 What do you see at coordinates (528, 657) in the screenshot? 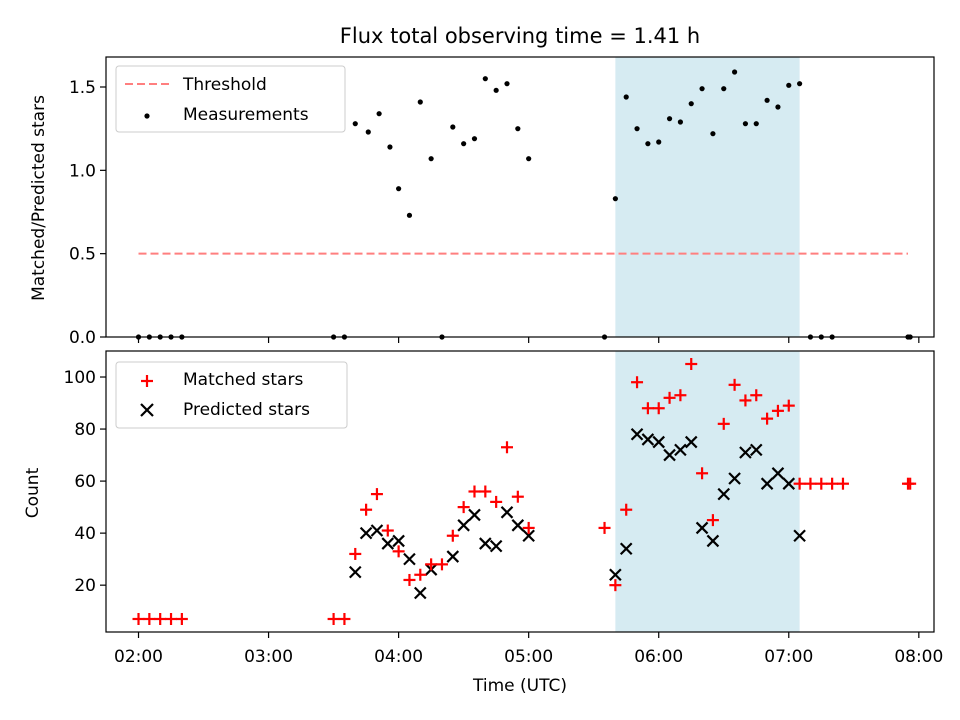
I see `bottom-x-tick-label: 05:00` at bounding box center [528, 657].